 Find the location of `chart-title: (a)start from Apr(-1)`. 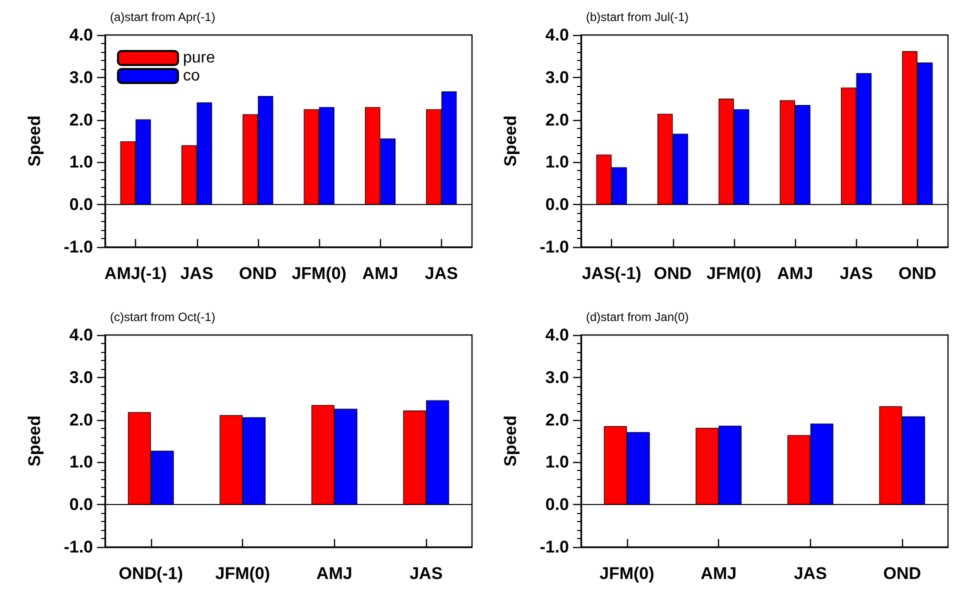

chart-title: (a)start from Apr(-1) is located at coordinates (163, 17).